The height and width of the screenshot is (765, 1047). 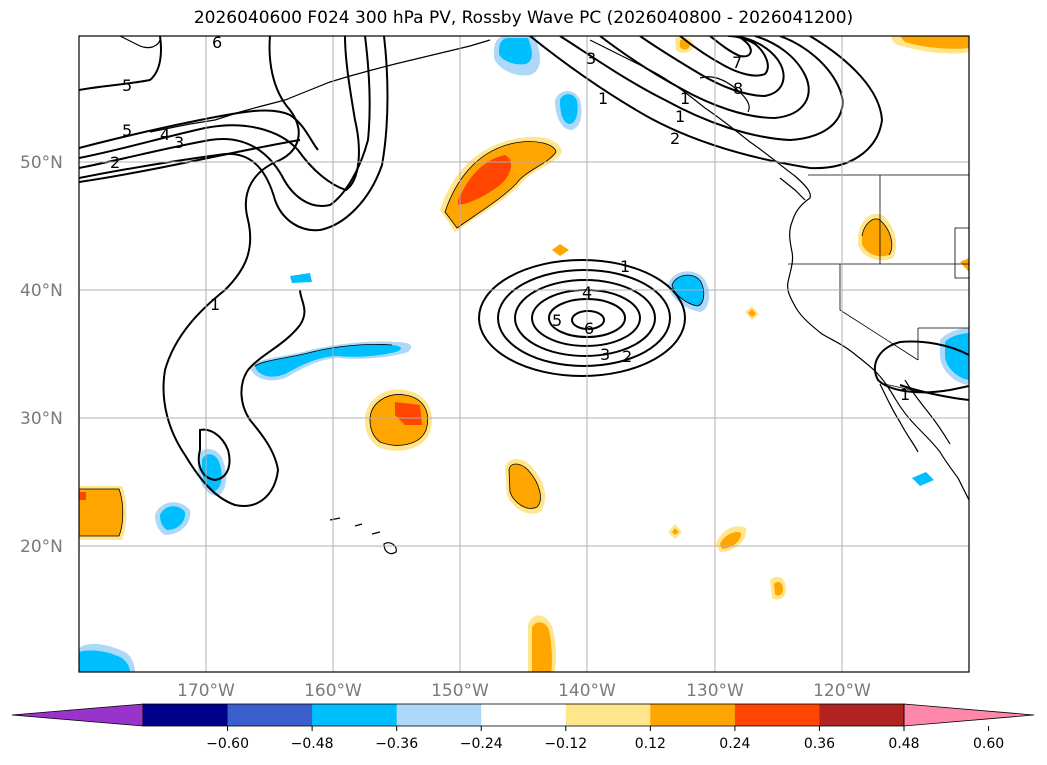 I want to click on colorbar-tick-label: −0.48, so click(x=312, y=744).